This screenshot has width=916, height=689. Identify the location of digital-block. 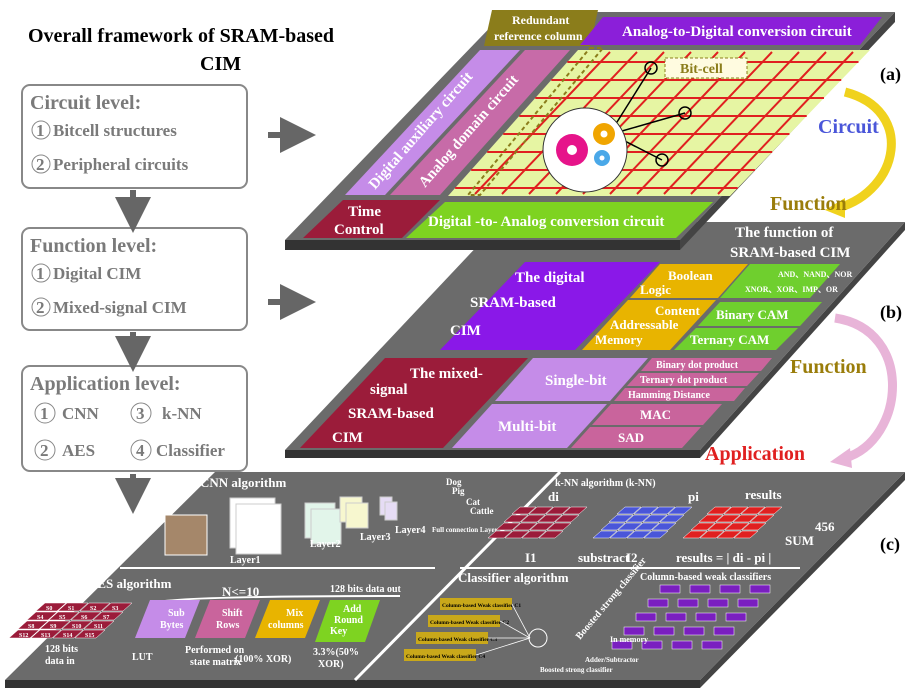
(550, 306).